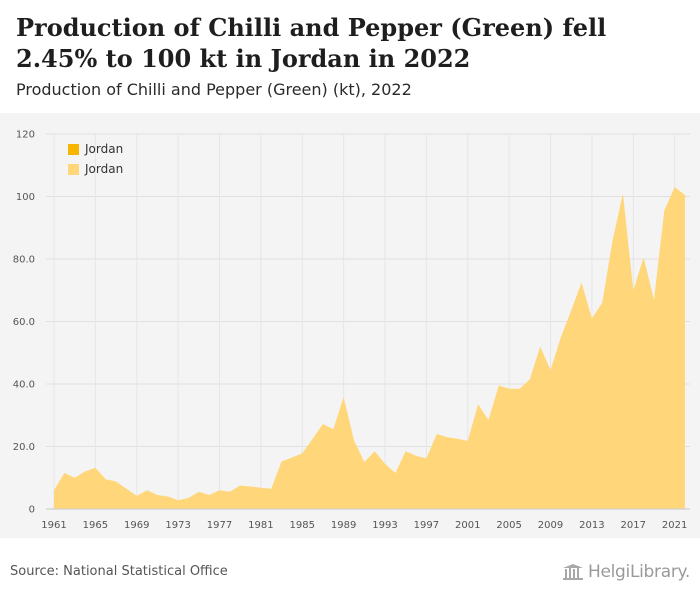  Describe the element at coordinates (104, 149) in the screenshot. I see `legend-label-1: Jordan` at that location.